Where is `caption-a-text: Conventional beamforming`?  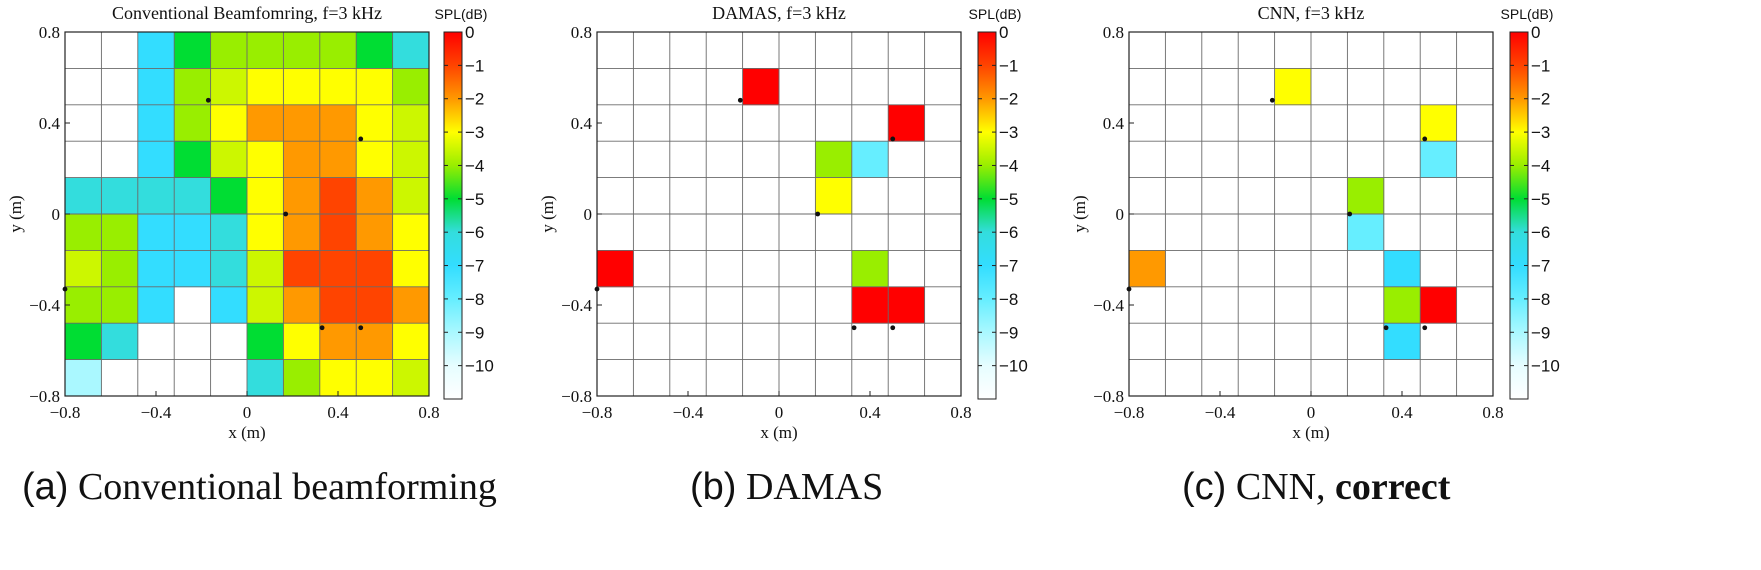
caption-a-text: Conventional beamforming is located at coordinates (287, 487).